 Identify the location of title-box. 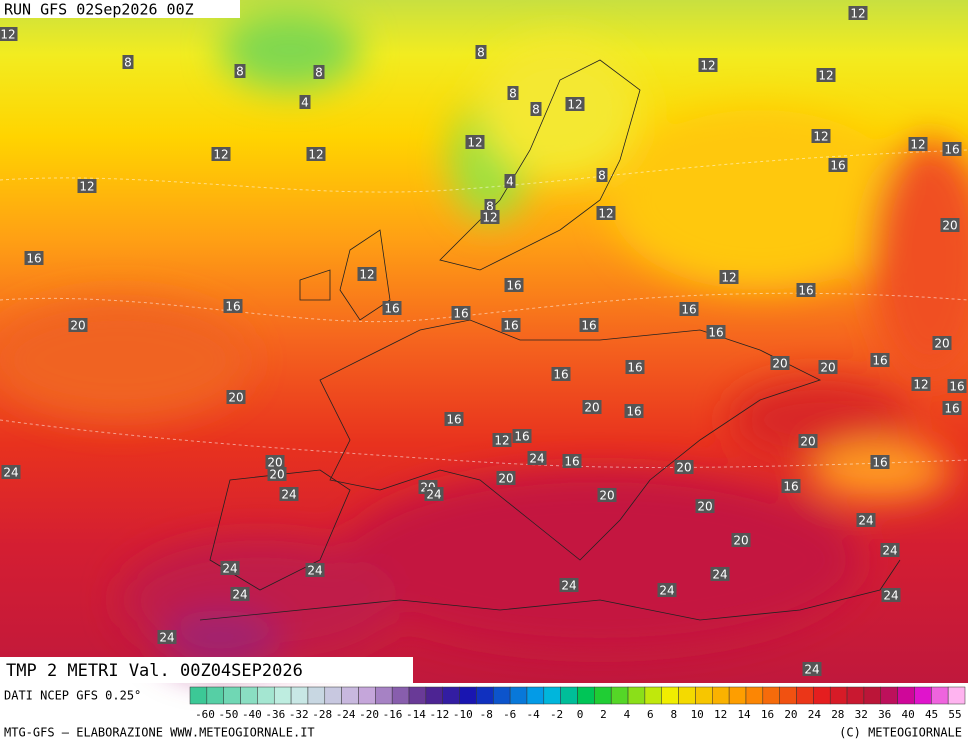
(206, 670).